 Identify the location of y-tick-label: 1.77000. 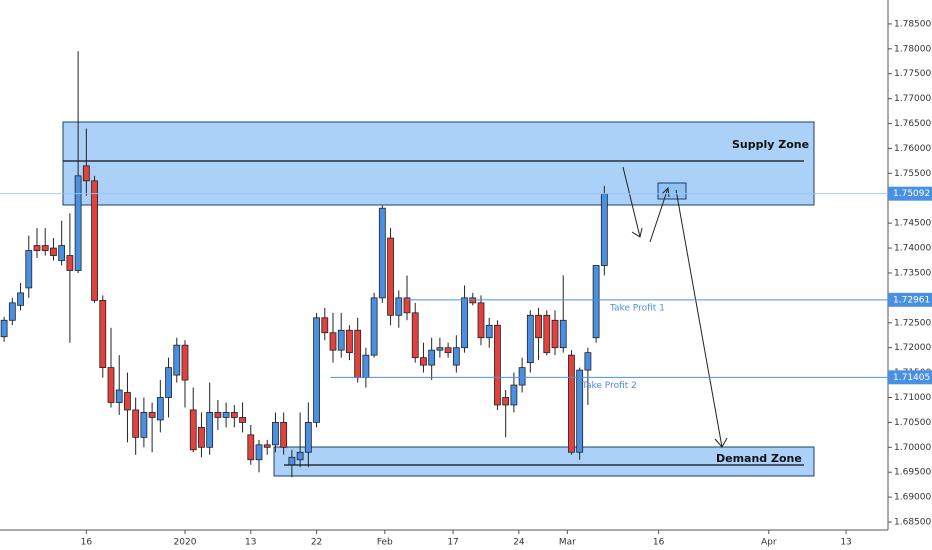
(912, 99).